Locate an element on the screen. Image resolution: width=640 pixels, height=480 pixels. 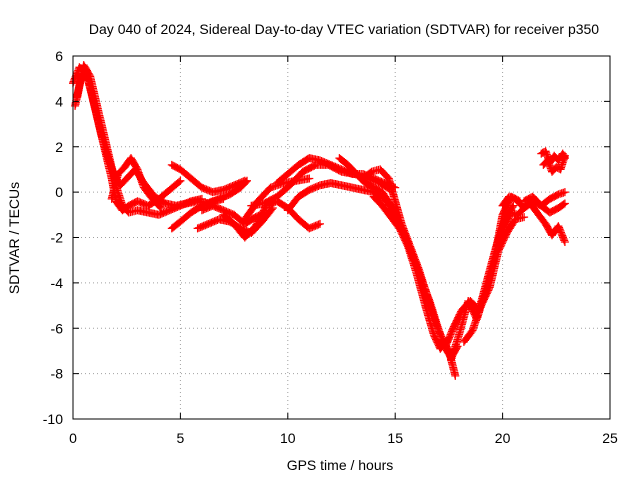
y-tick-label: 0 is located at coordinates (59, 192).